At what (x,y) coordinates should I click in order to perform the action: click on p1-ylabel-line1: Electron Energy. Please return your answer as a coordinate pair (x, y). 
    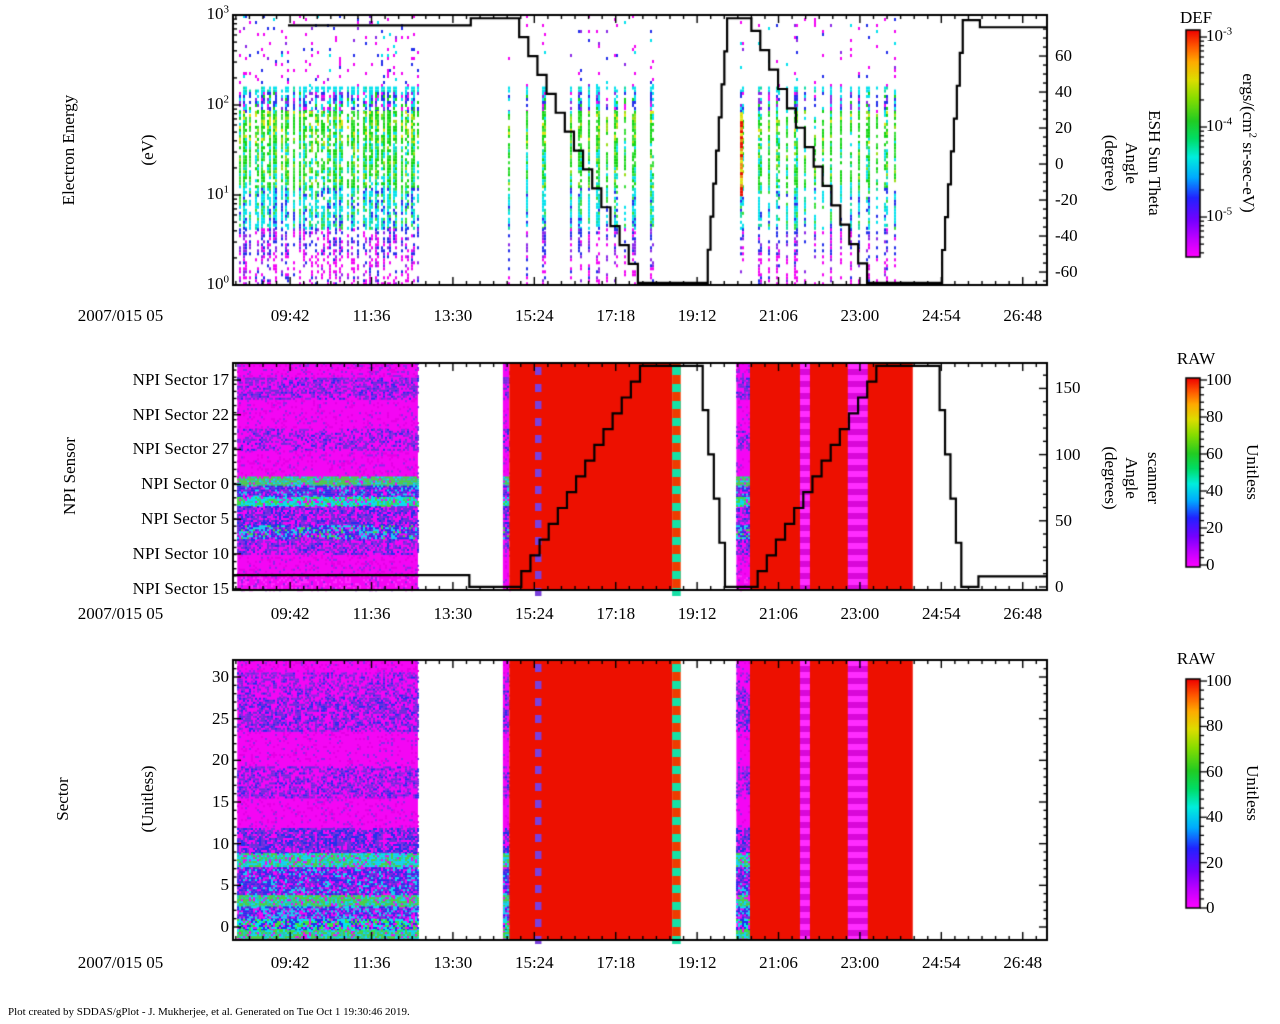
    Looking at the image, I should click on (68, 150).